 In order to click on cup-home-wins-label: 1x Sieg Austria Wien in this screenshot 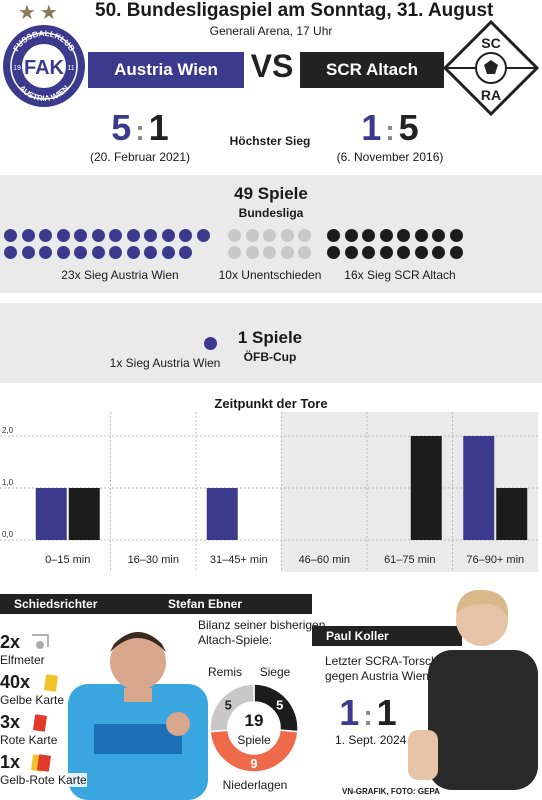, I will do `click(165, 363)`.